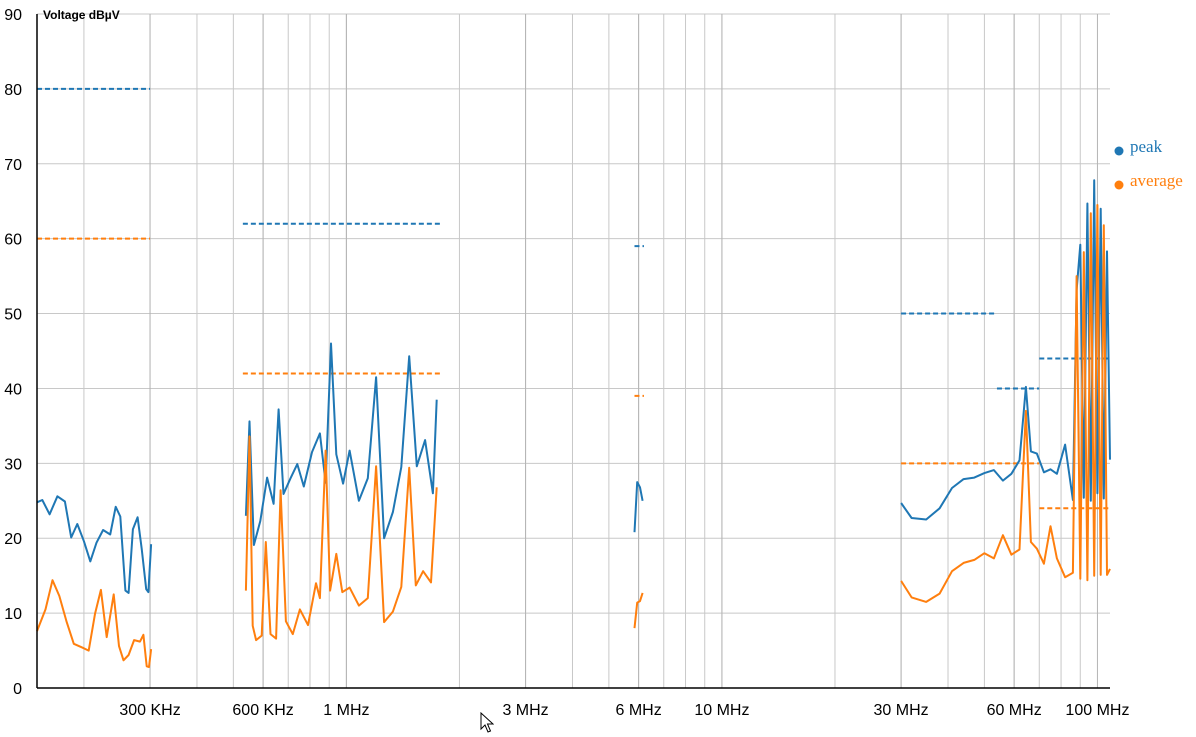 This screenshot has height=737, width=1196. What do you see at coordinates (1119, 151) in the screenshot?
I see `legend-marker-peak` at bounding box center [1119, 151].